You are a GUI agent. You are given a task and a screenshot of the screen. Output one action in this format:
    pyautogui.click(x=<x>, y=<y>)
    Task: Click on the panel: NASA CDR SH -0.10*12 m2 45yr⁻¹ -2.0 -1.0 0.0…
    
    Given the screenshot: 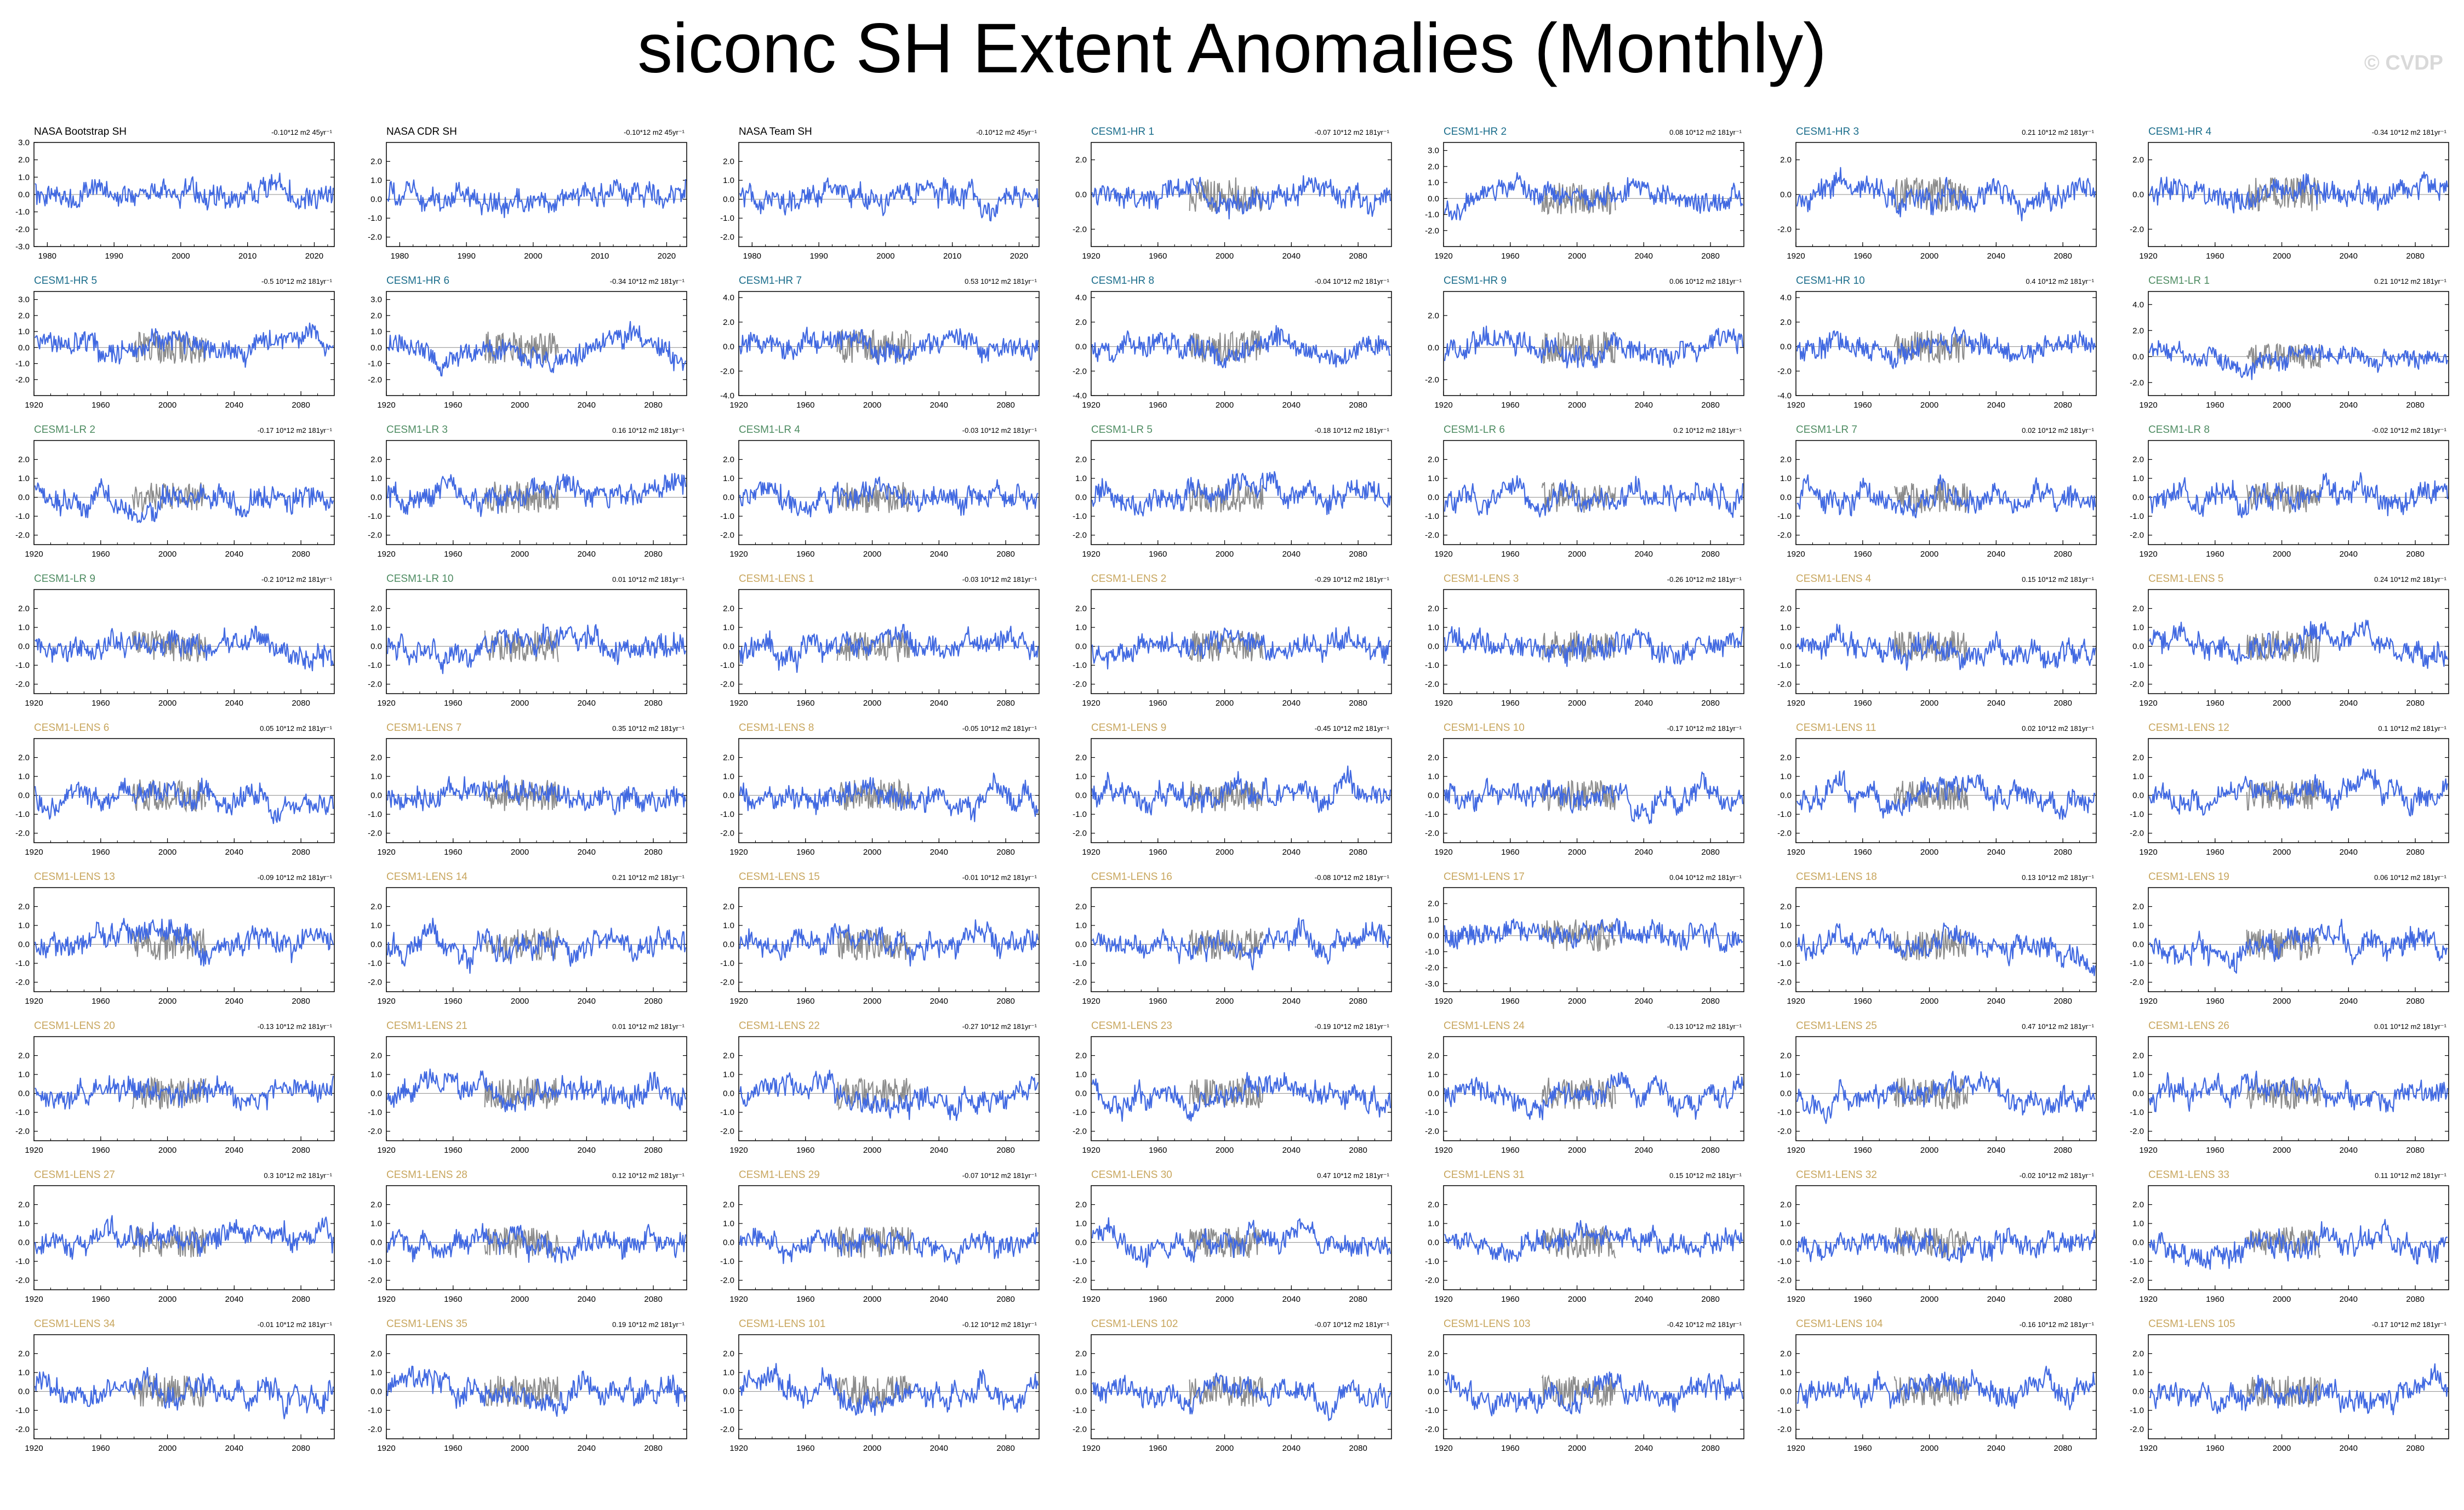 What is the action you would take?
    pyautogui.click(x=527, y=193)
    